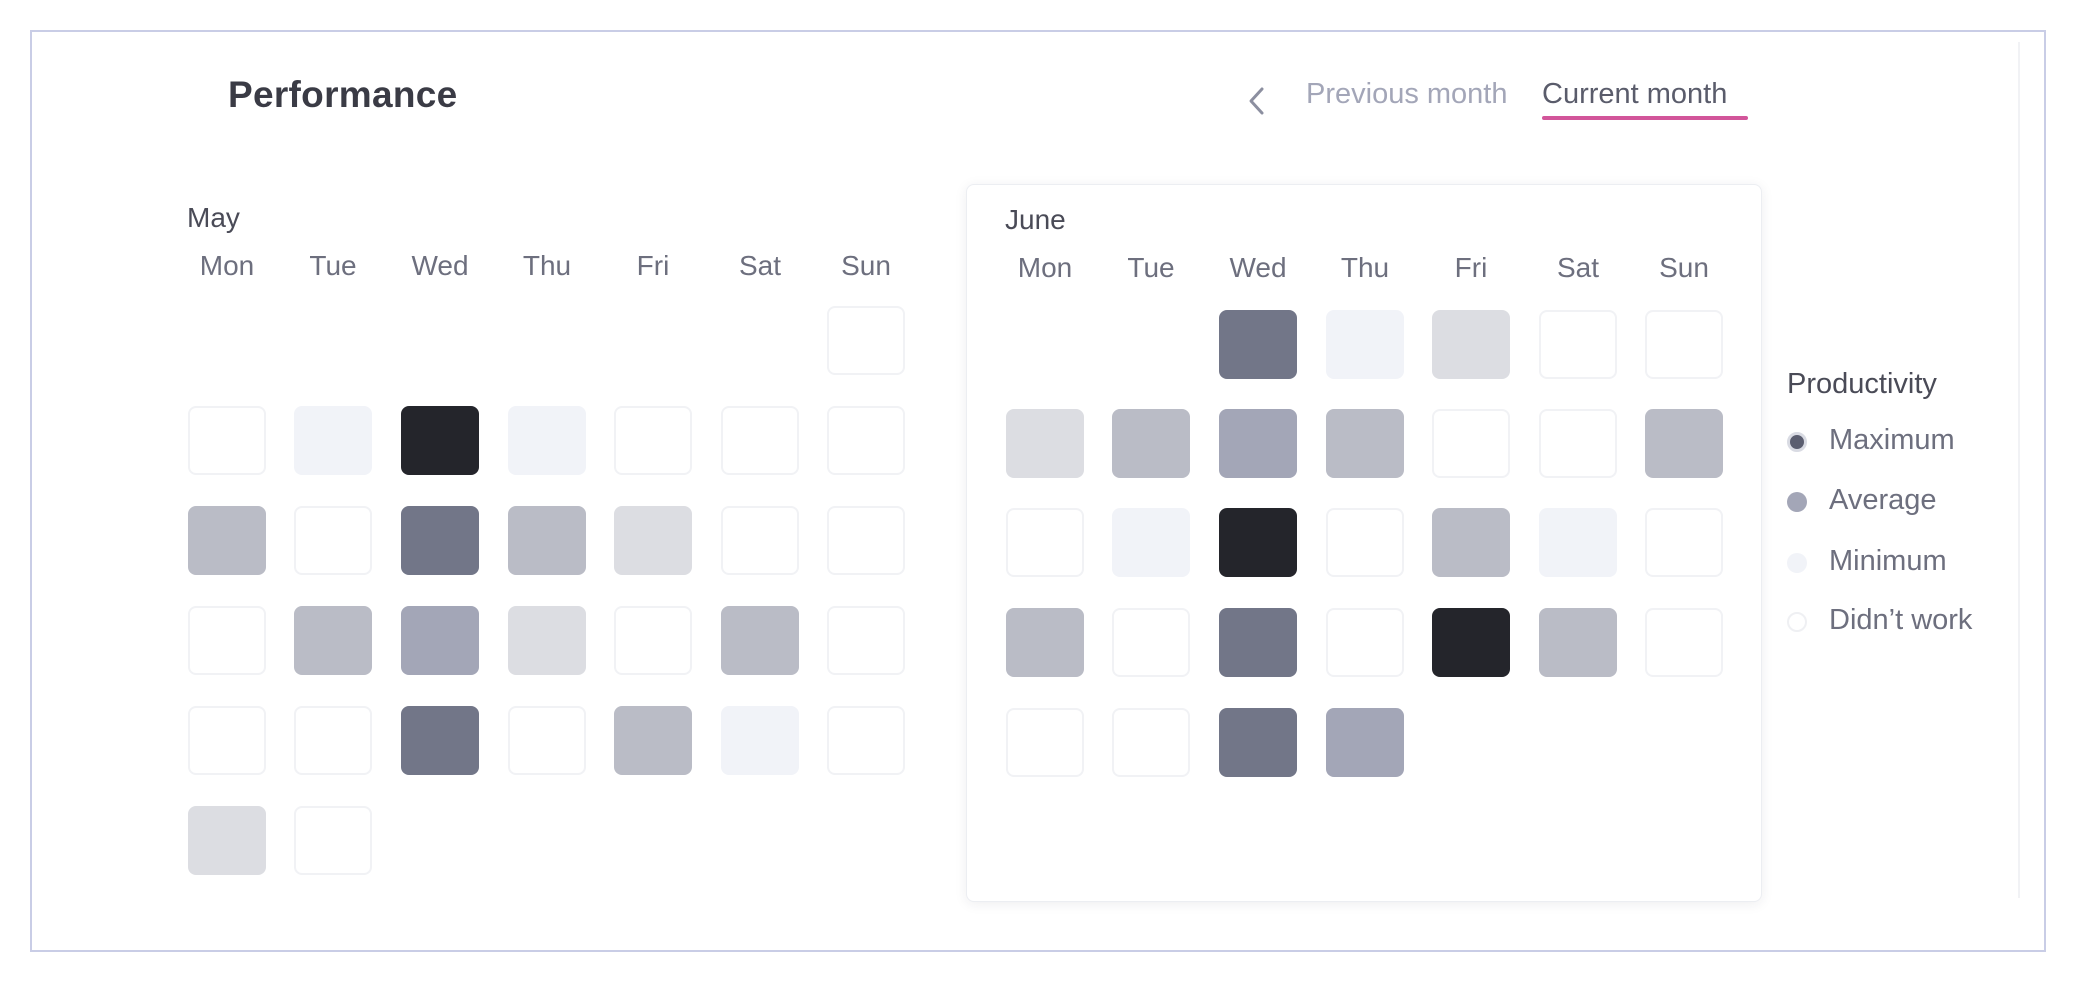 This screenshot has width=2090, height=996. Describe the element at coordinates (2019, 470) in the screenshot. I see `panel-divider` at that location.